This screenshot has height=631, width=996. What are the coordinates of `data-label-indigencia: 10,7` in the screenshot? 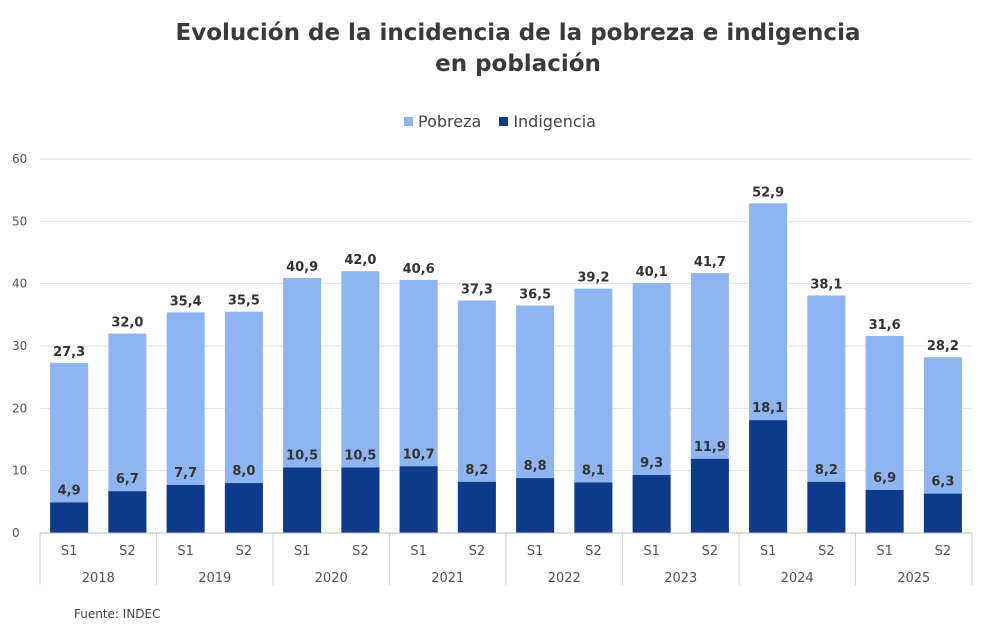 It's located at (419, 454).